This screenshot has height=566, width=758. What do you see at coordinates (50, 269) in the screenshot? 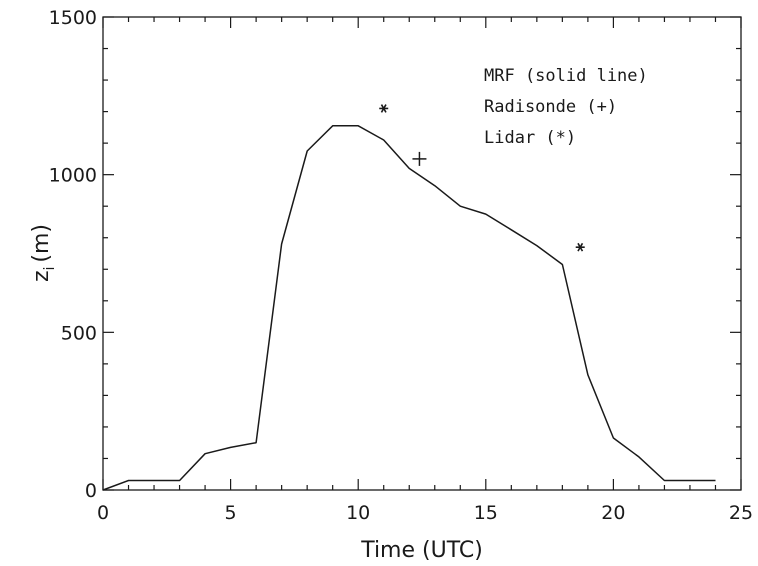
I see `y-axis-title-subscript: i` at bounding box center [50, 269].